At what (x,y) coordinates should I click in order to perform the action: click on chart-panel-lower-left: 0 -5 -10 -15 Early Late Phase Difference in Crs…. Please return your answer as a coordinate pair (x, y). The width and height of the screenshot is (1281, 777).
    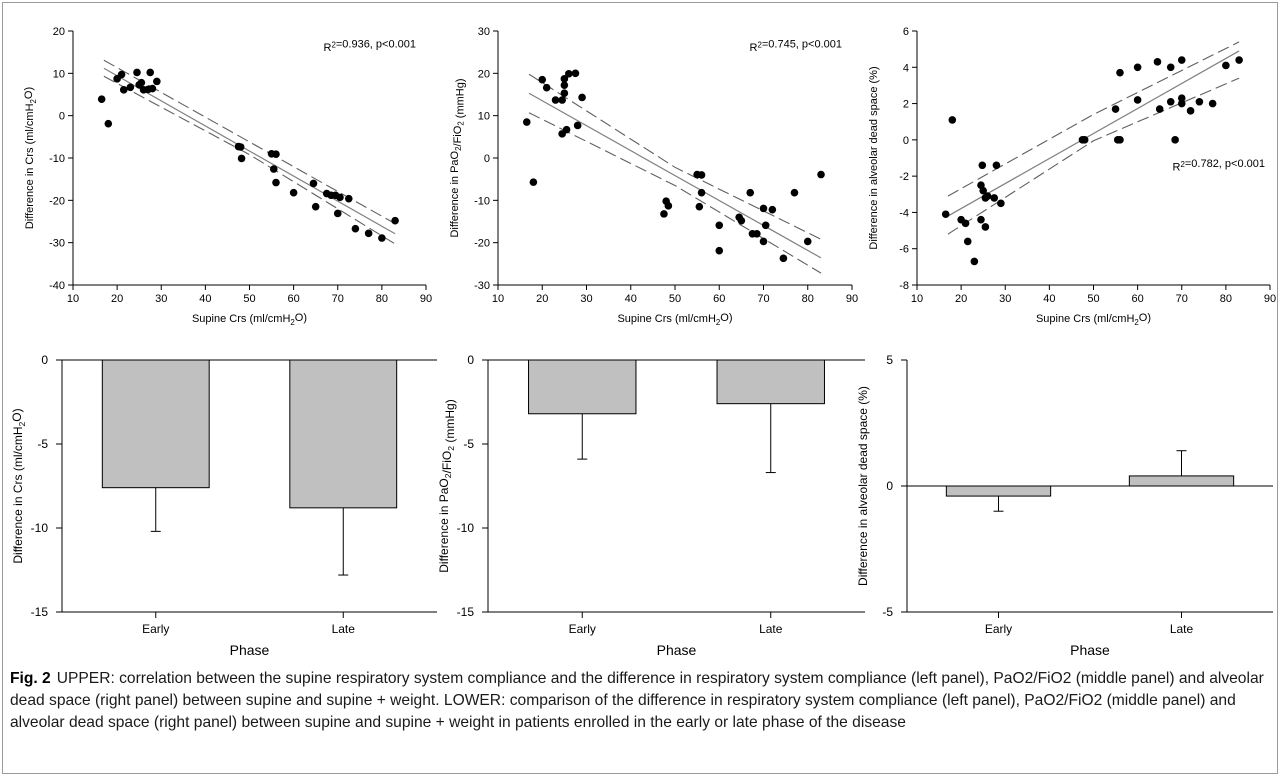
    Looking at the image, I should click on (223, 505).